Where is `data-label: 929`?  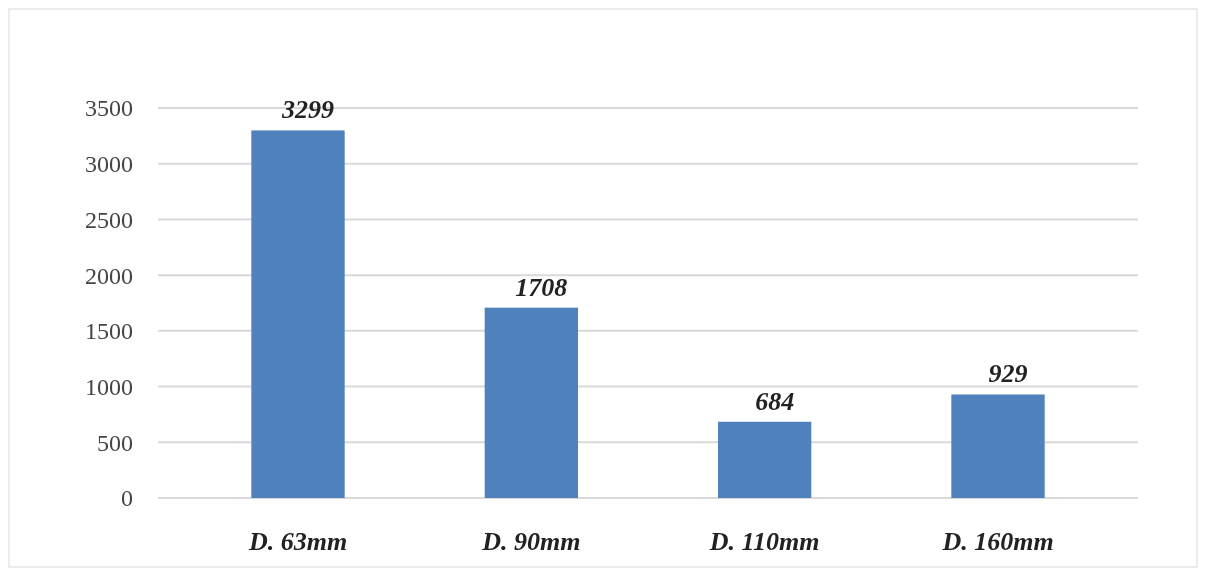 data-label: 929 is located at coordinates (1008, 374).